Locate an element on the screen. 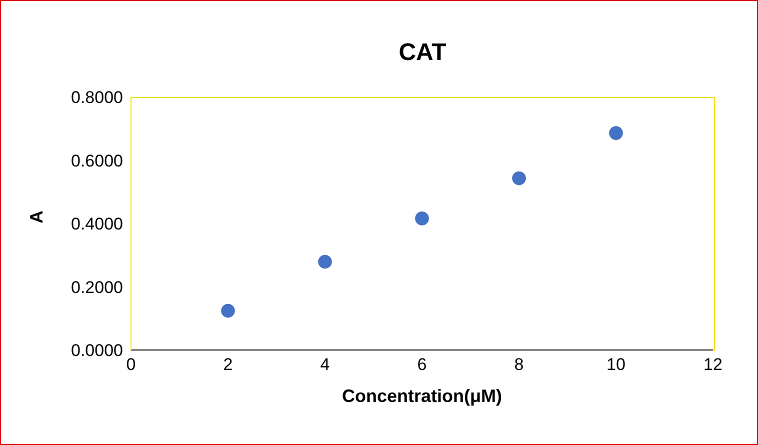 Image resolution: width=758 pixels, height=445 pixels. y-tick-label: 0.0000 is located at coordinates (97, 350).